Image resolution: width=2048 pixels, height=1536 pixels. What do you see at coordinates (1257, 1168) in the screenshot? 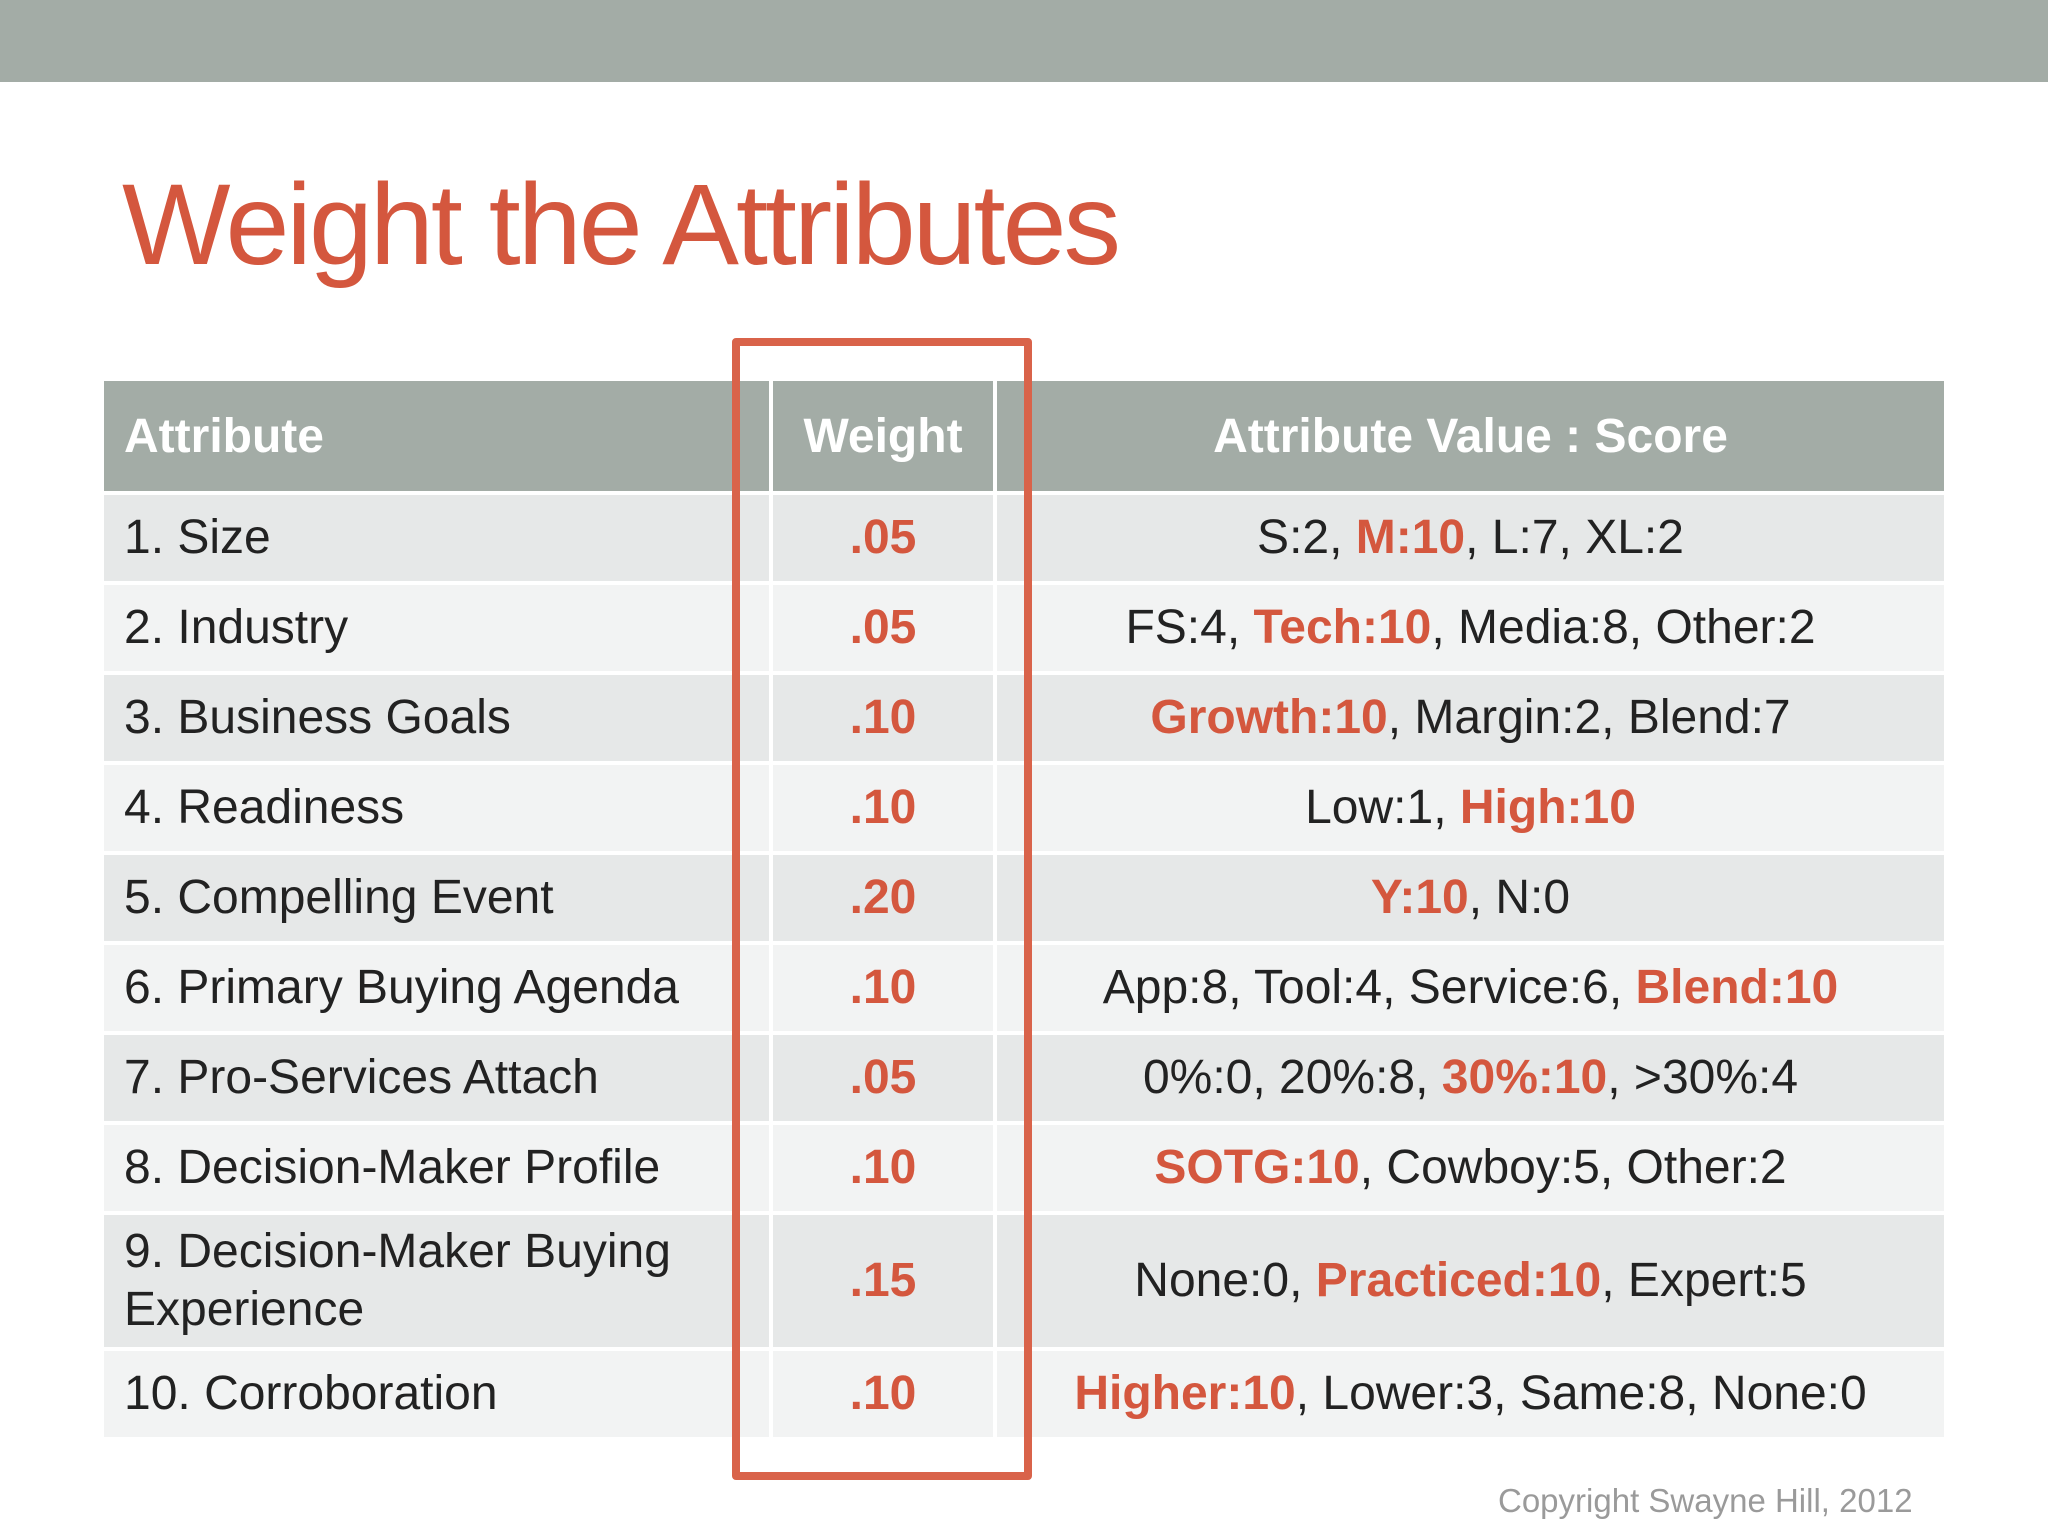
I see `preferred-score-value: SOTG:10` at bounding box center [1257, 1168].